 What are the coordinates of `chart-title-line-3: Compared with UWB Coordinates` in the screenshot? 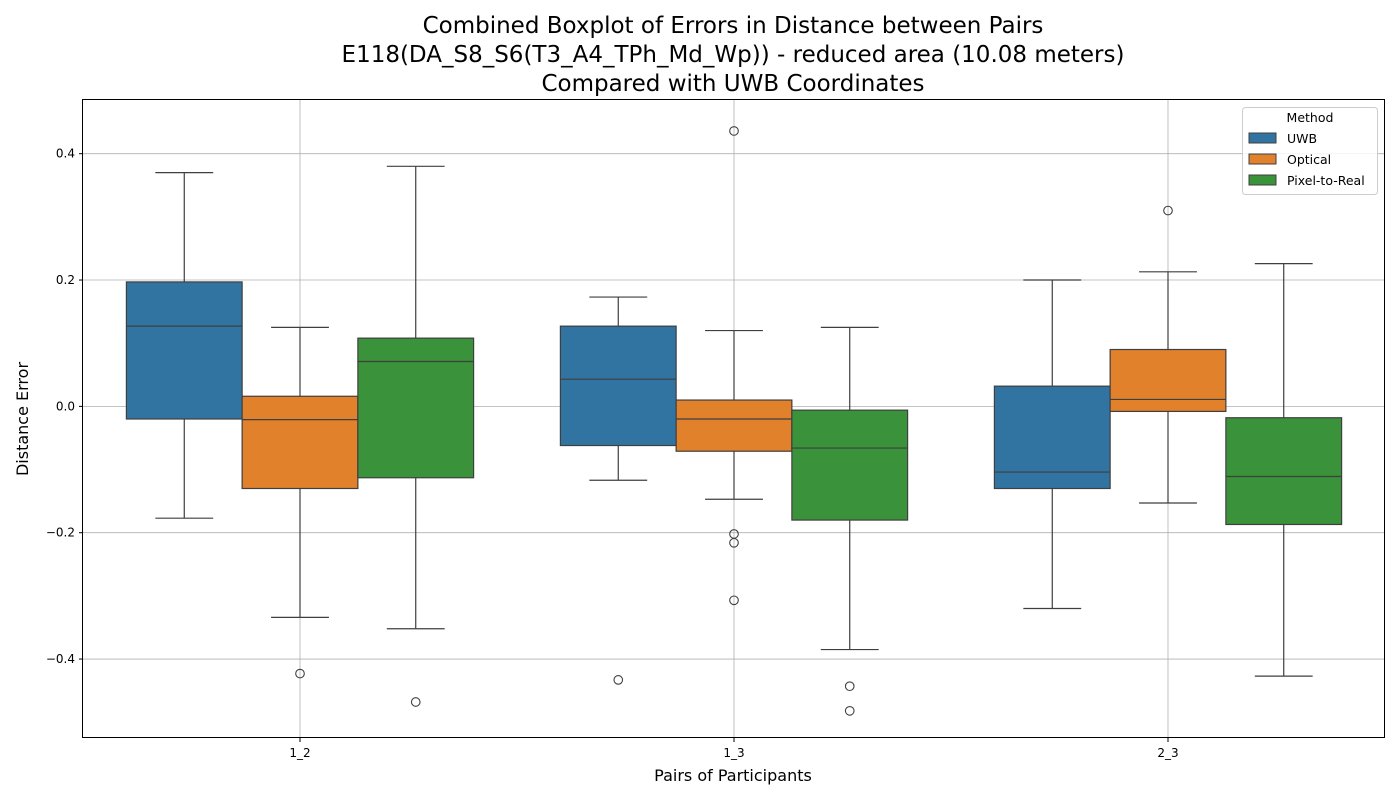 It's located at (732, 84).